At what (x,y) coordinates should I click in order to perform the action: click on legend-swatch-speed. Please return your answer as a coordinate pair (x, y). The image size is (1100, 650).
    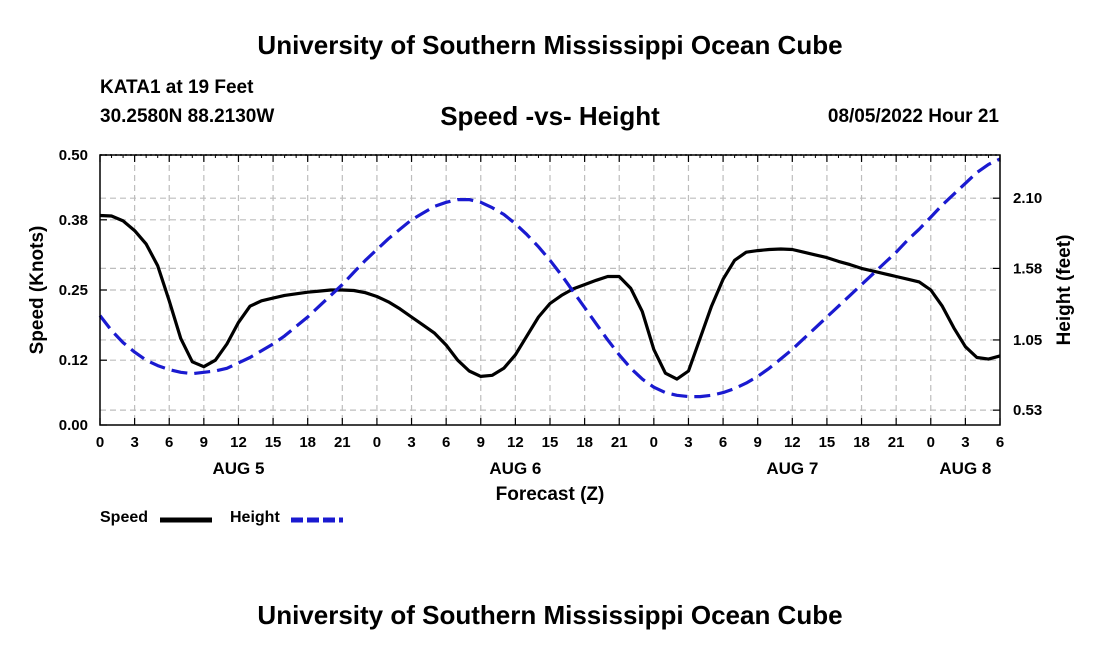
    Looking at the image, I should click on (186, 520).